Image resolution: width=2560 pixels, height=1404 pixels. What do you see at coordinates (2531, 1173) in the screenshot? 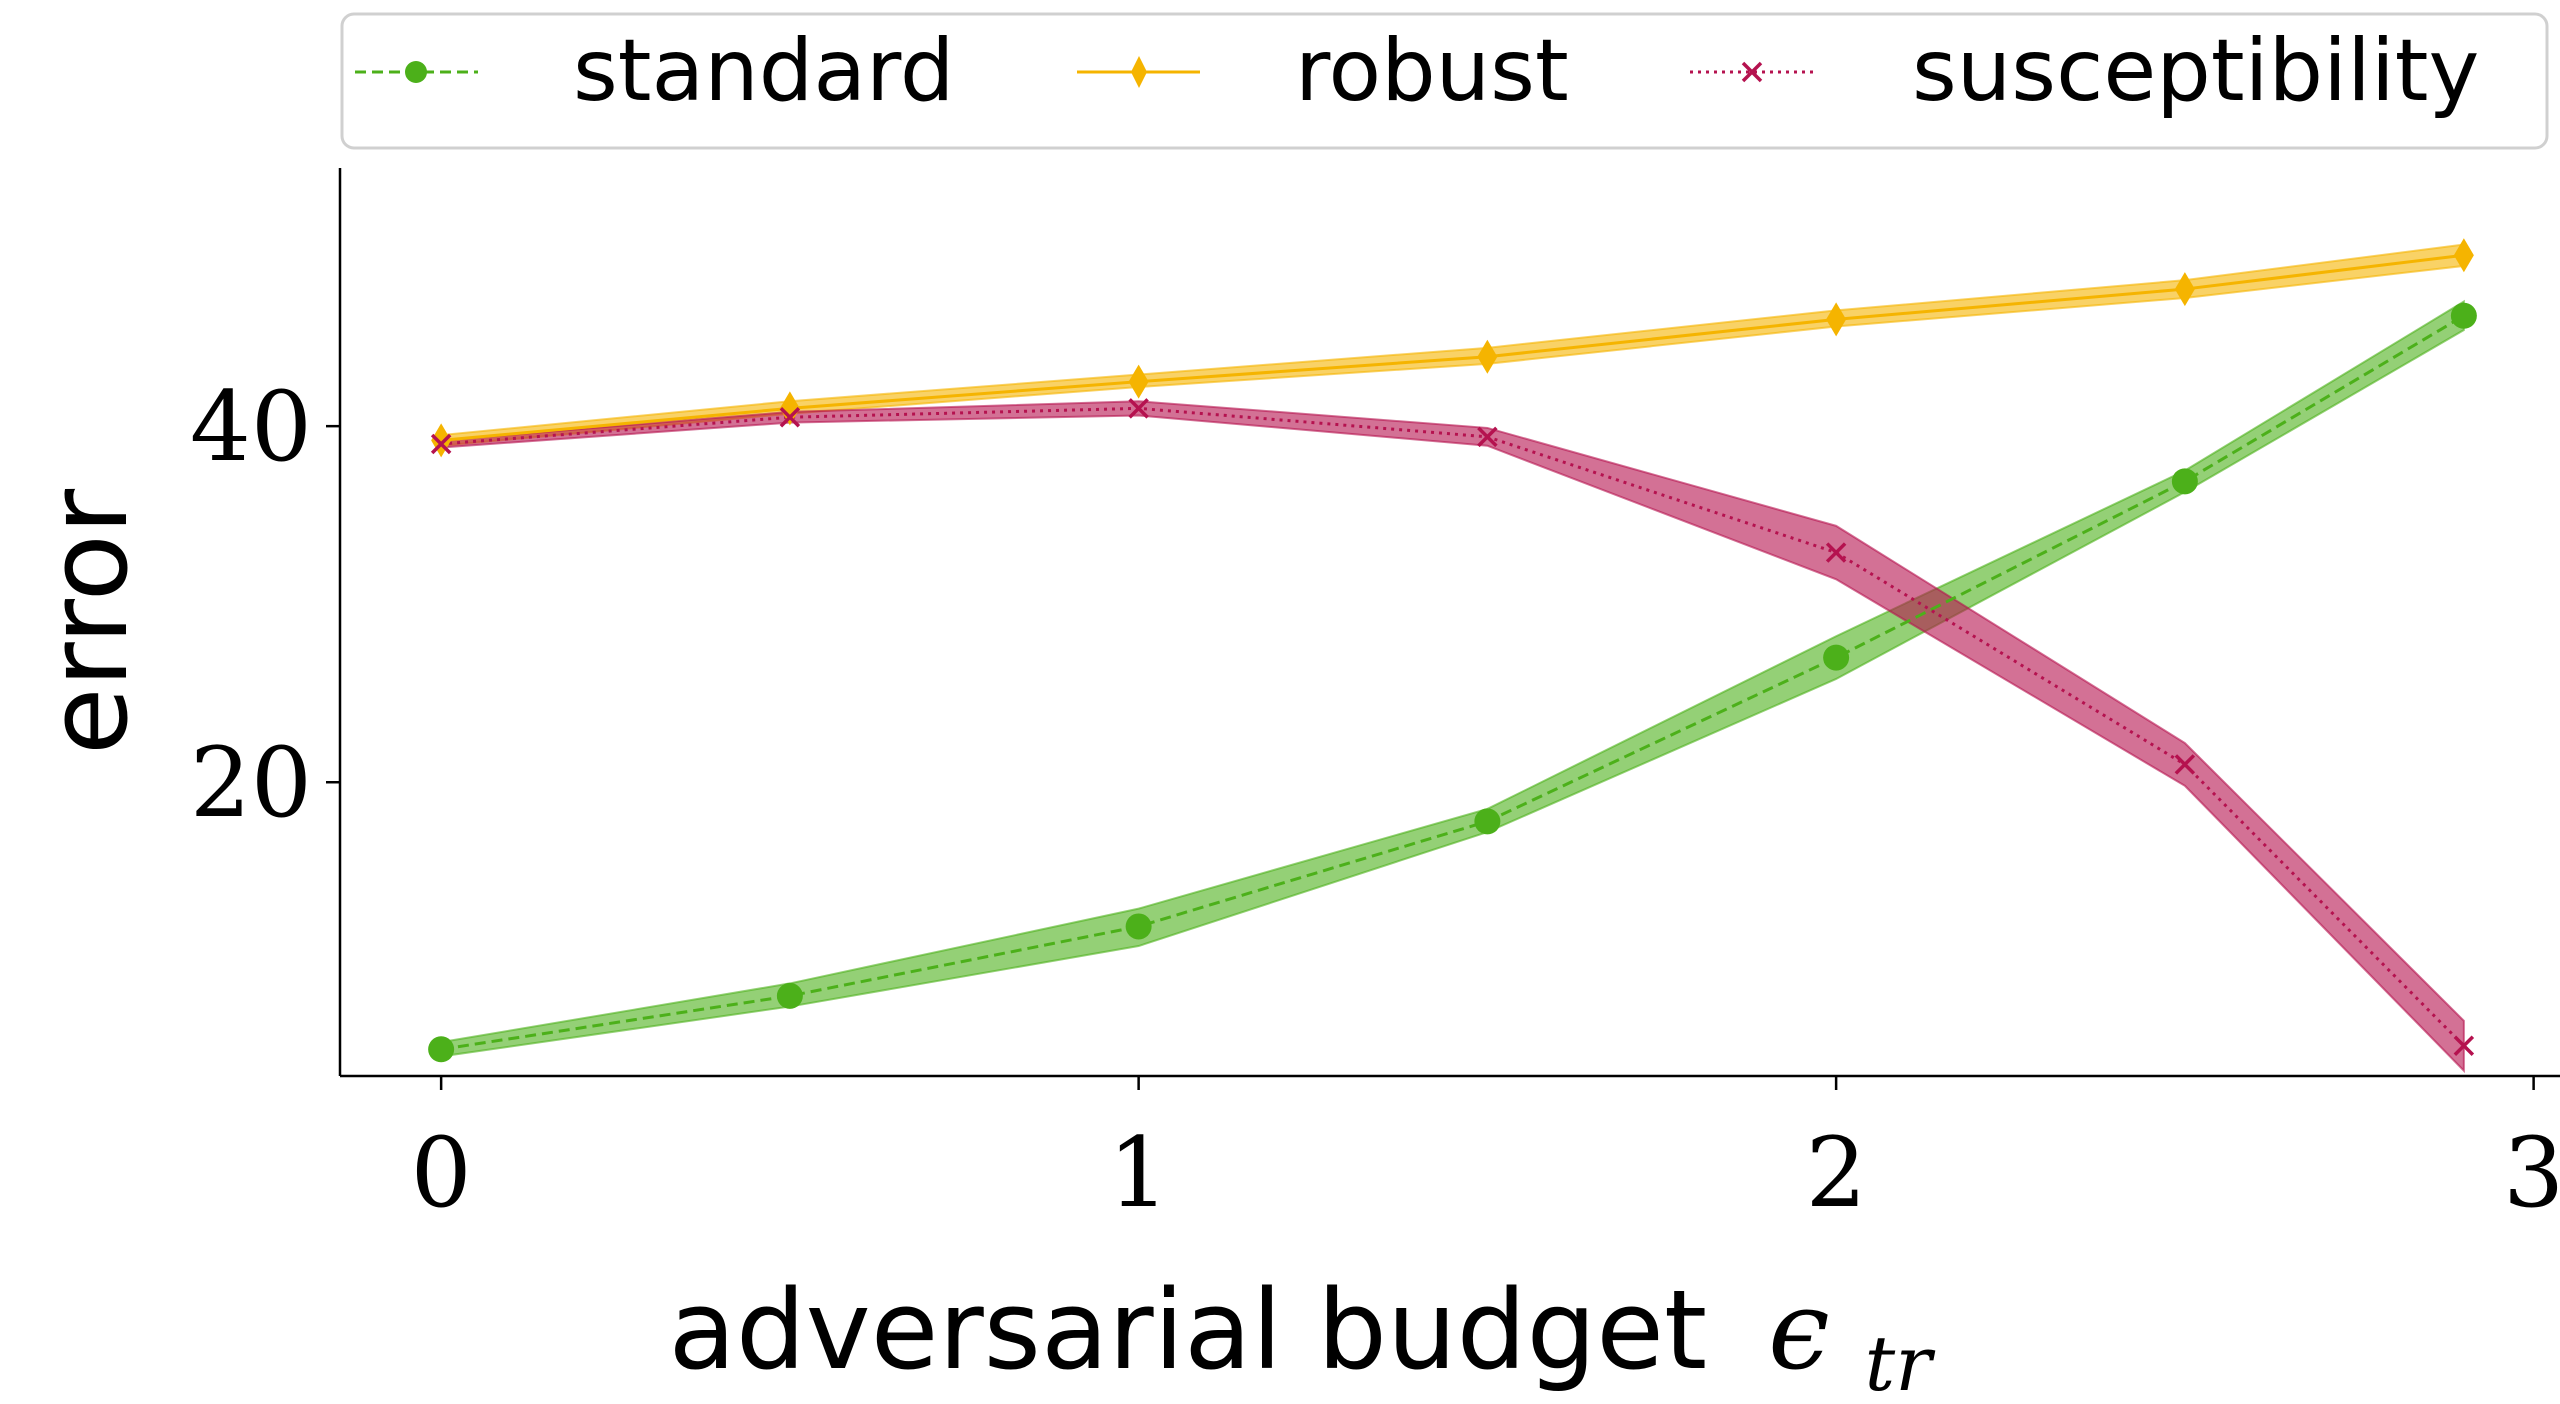
I see `x-tick-label: 3` at bounding box center [2531, 1173].